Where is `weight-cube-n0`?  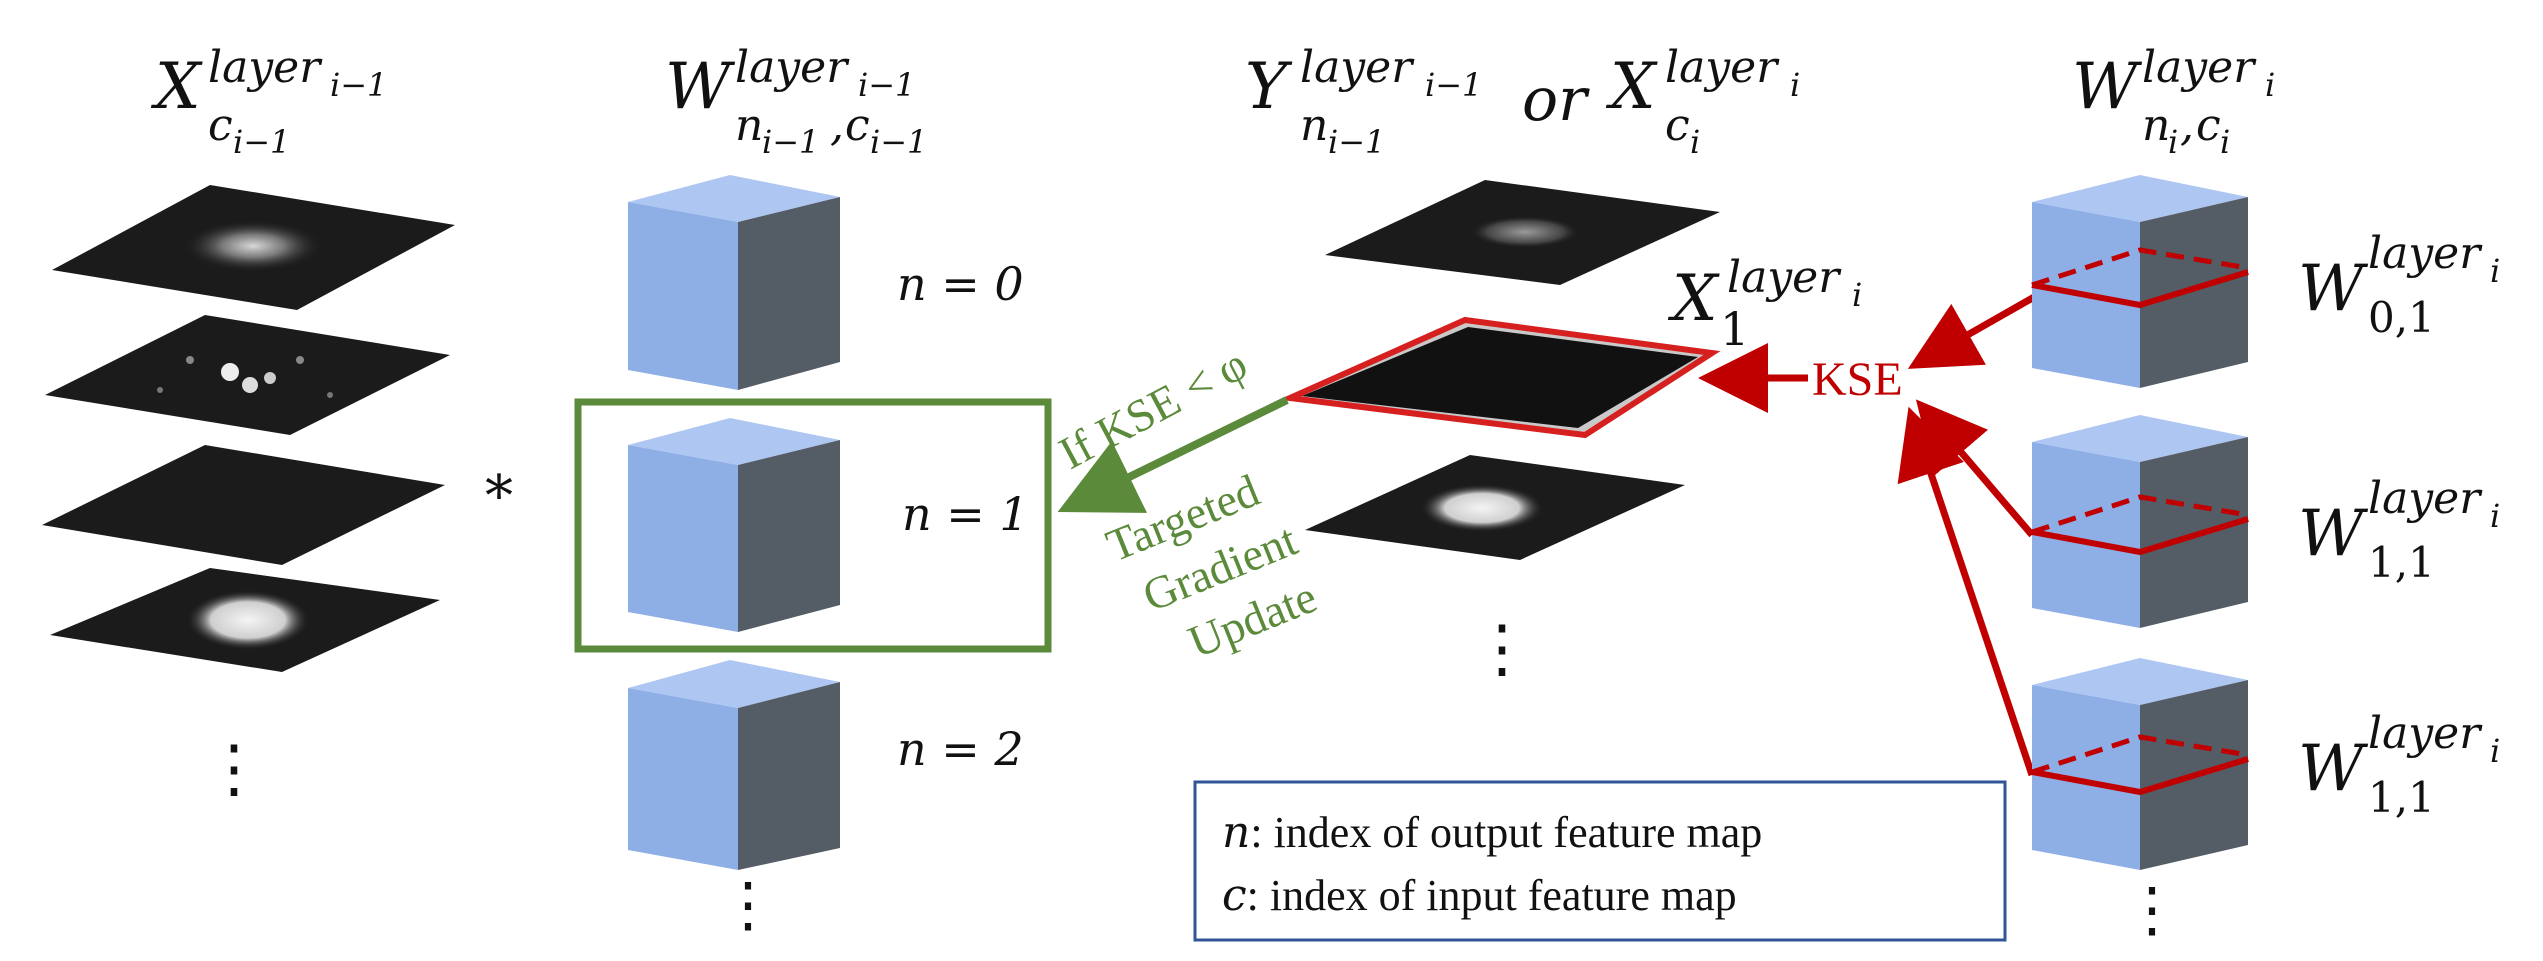 weight-cube-n0 is located at coordinates (734, 282).